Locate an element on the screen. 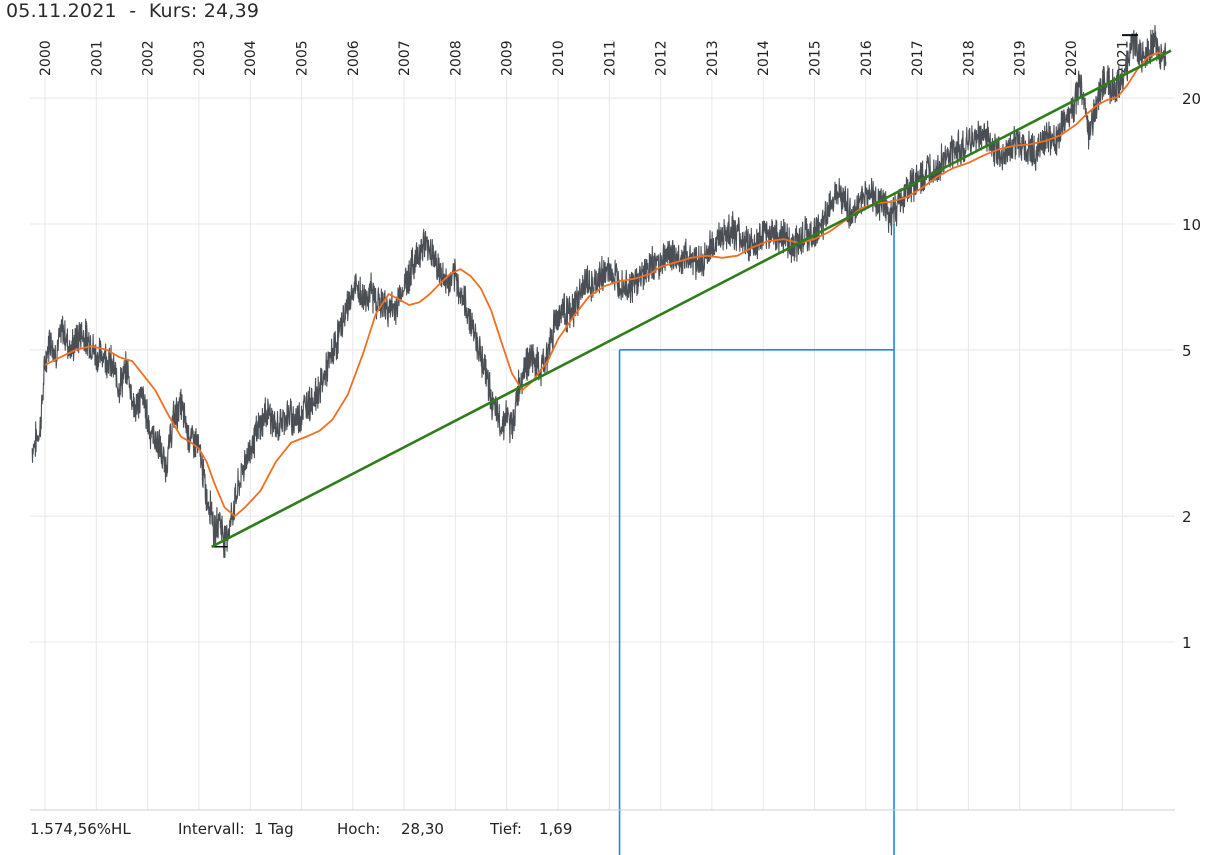  footer-interval-label: Intervall: is located at coordinates (211, 829).